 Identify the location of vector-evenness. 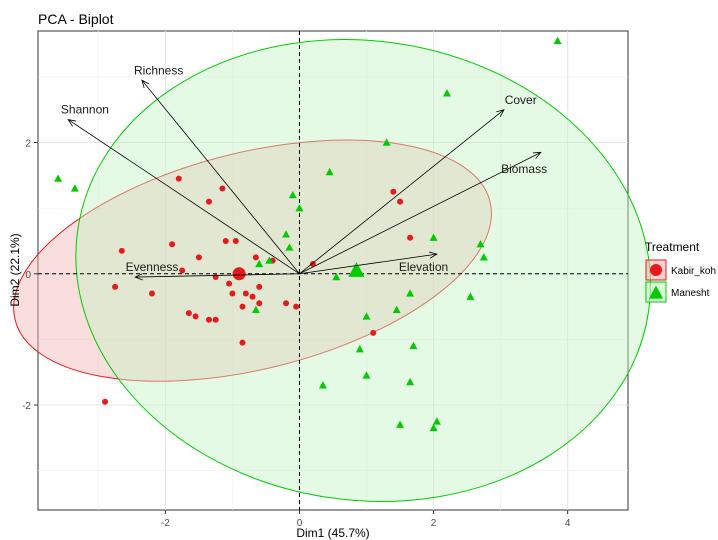
(217, 275).